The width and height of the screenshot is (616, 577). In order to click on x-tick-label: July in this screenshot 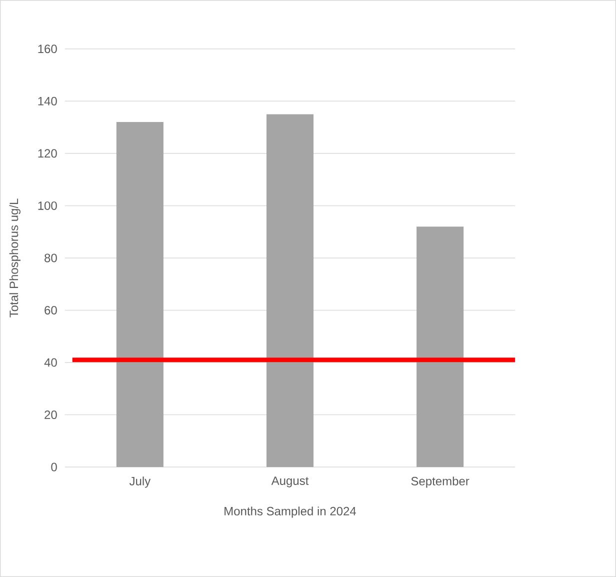, I will do `click(140, 482)`.